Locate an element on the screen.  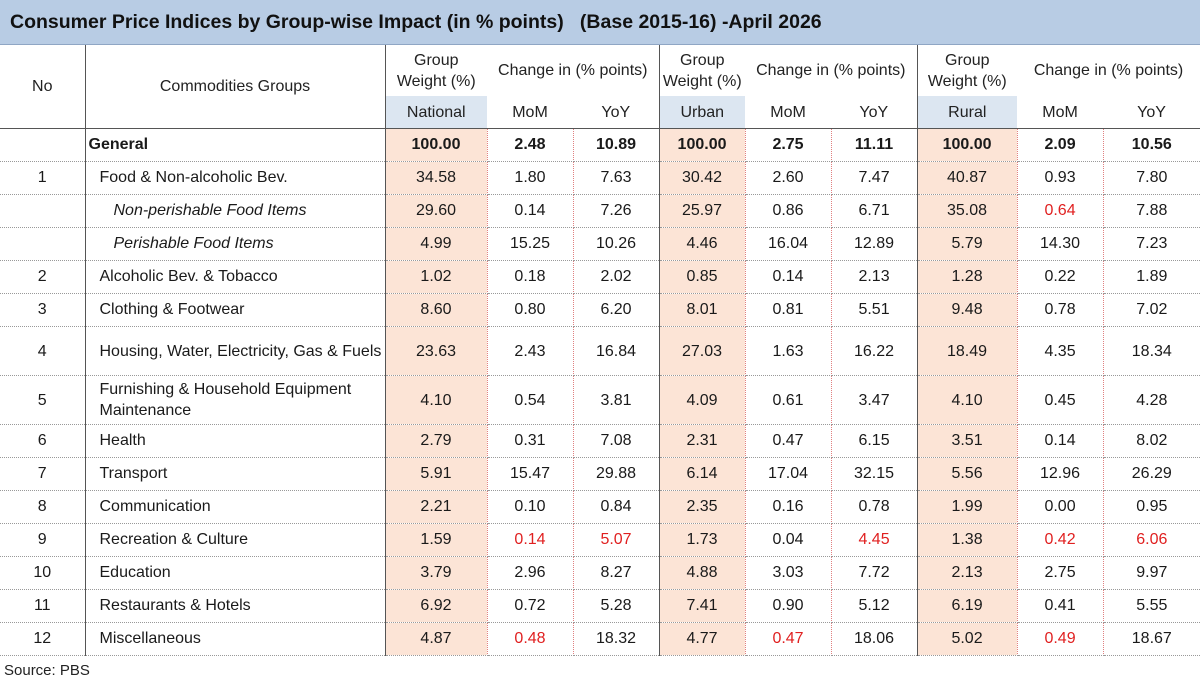
cell: 4.10 is located at coordinates (967, 400).